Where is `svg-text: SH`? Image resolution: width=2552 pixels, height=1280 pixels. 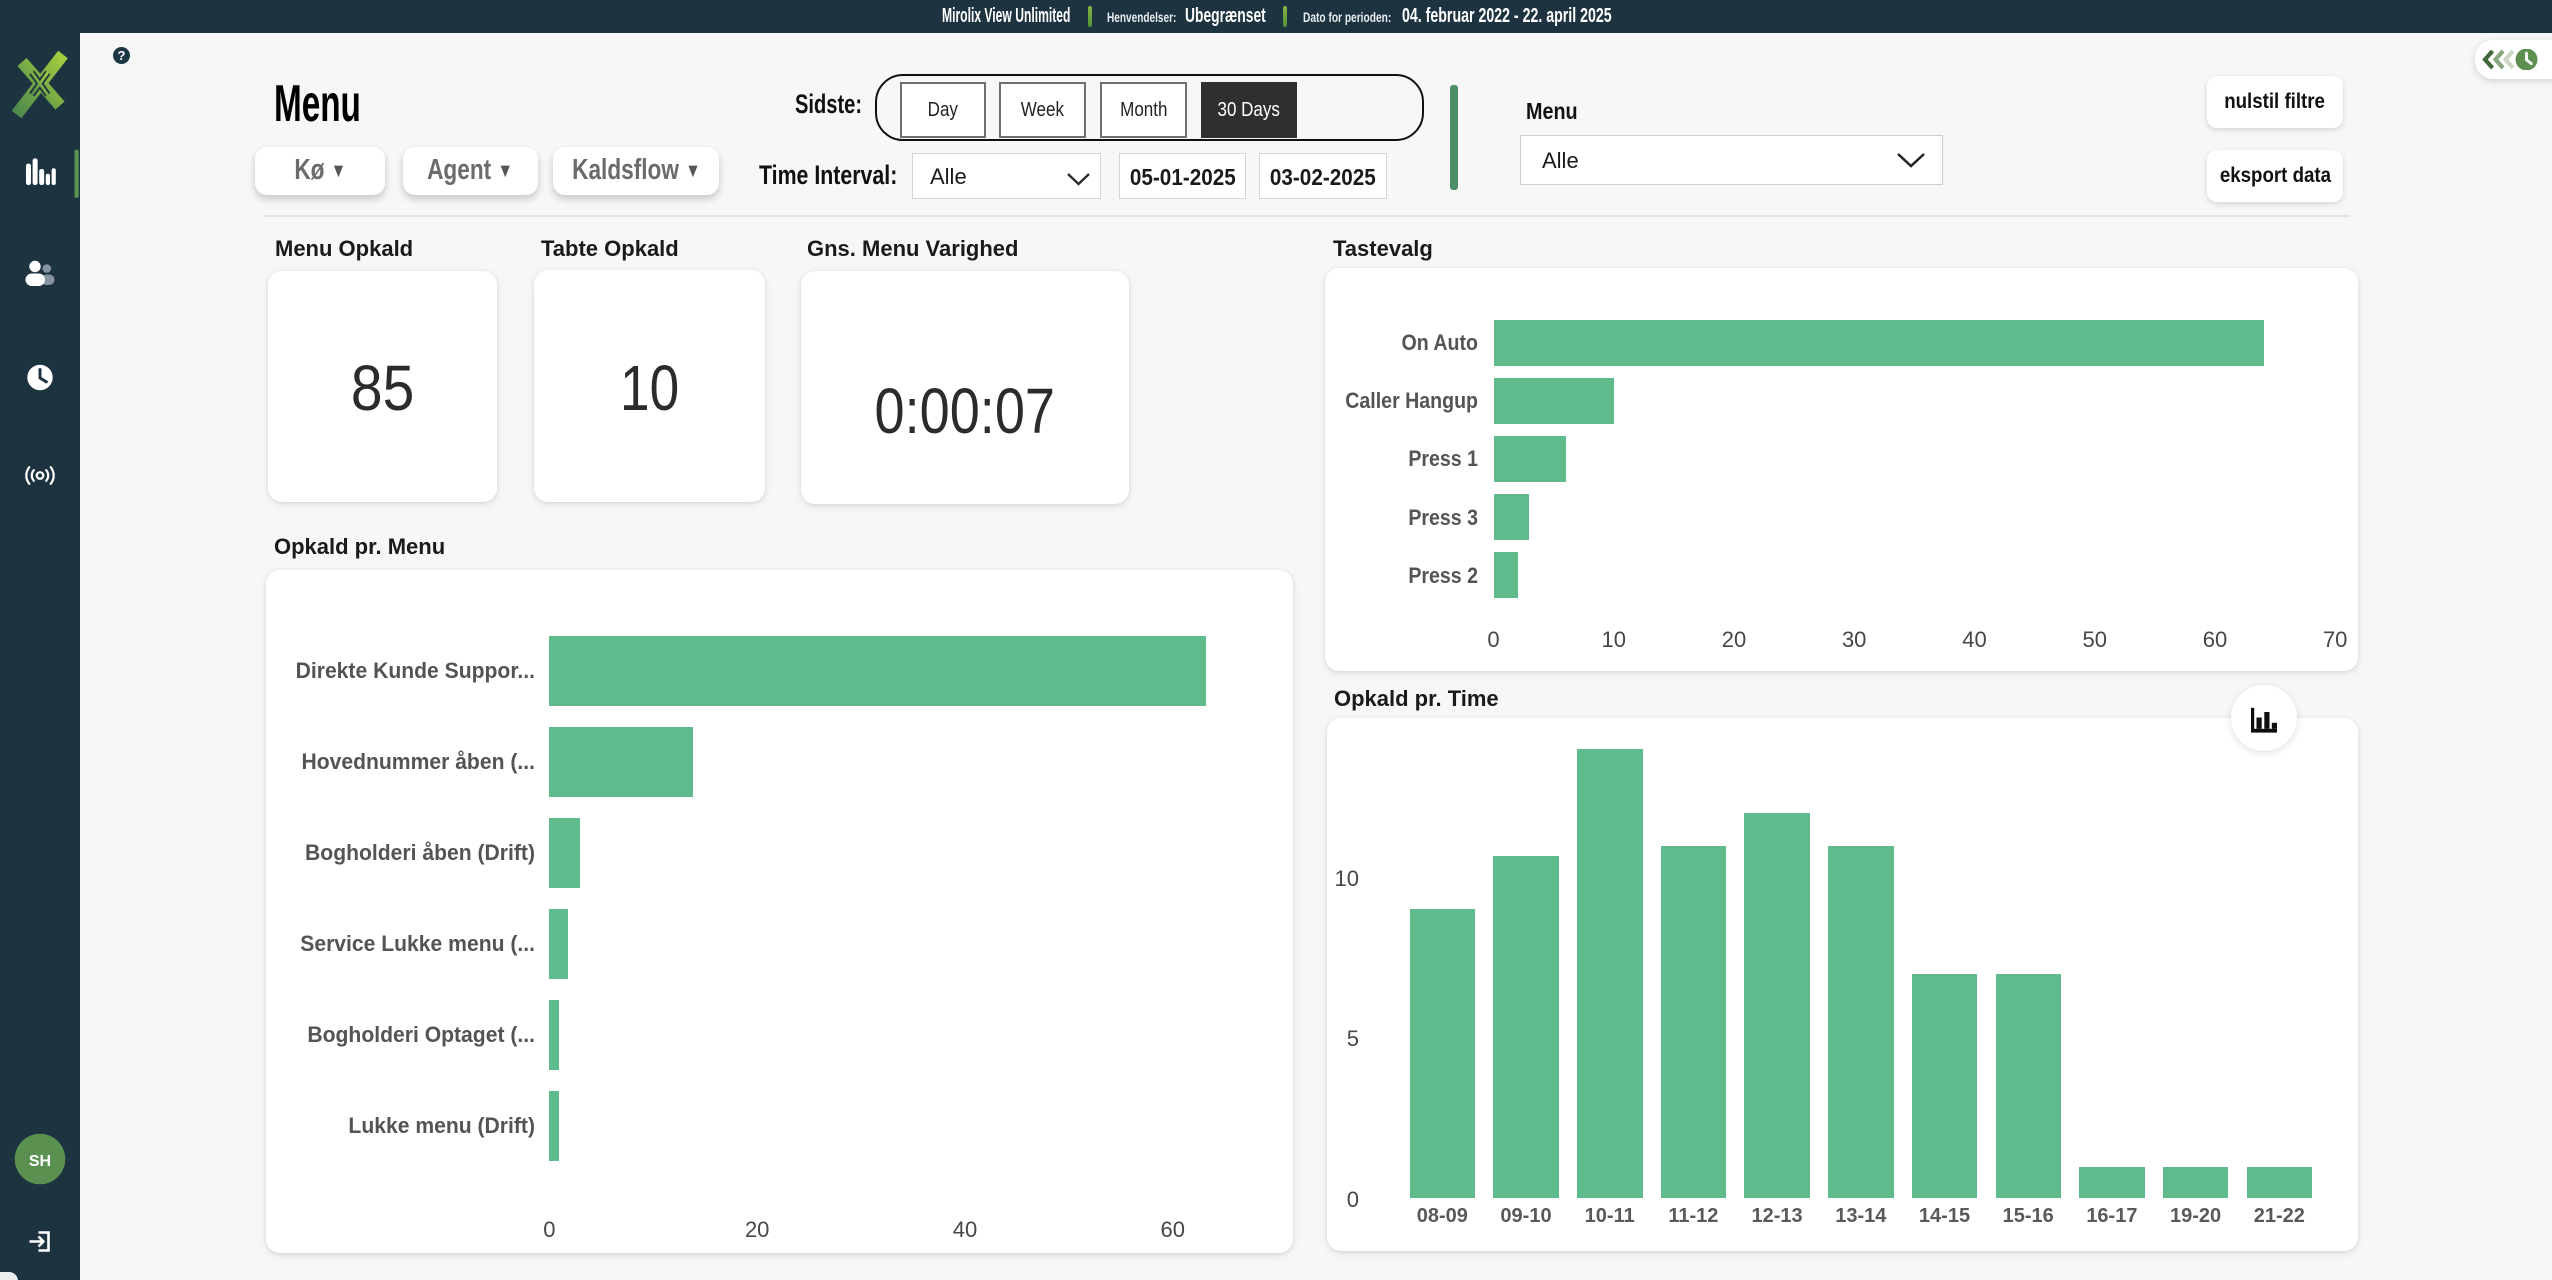 svg-text: SH is located at coordinates (40, 1161).